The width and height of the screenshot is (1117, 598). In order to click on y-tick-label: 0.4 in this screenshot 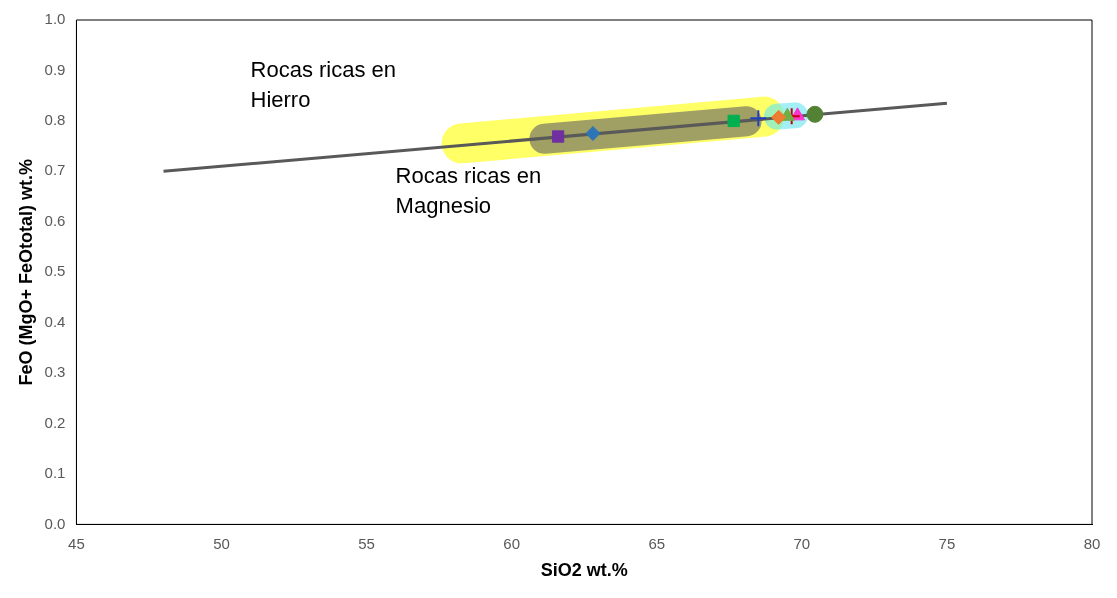, I will do `click(55, 321)`.